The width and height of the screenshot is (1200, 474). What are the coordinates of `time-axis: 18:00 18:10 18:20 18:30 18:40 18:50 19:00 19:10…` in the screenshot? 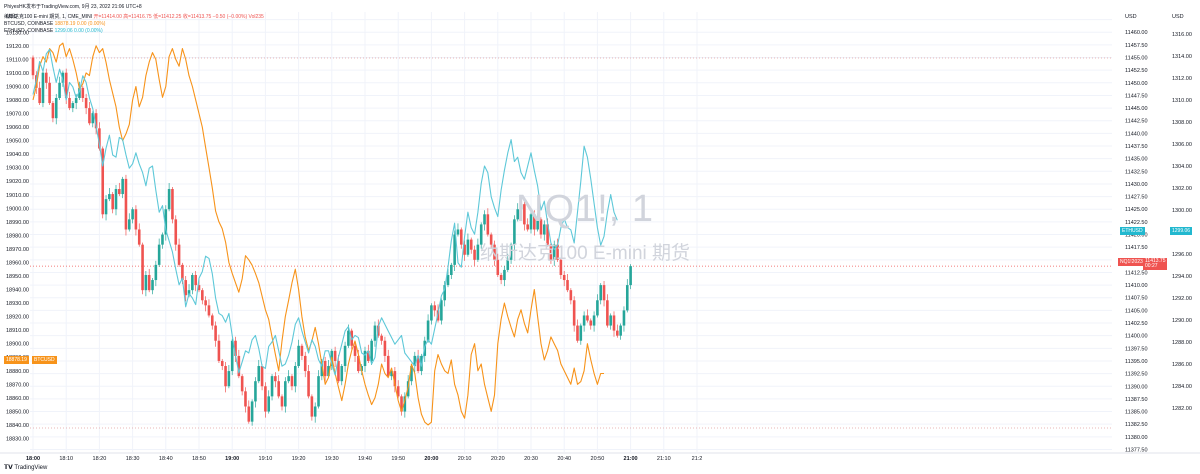 It's located at (600, 457).